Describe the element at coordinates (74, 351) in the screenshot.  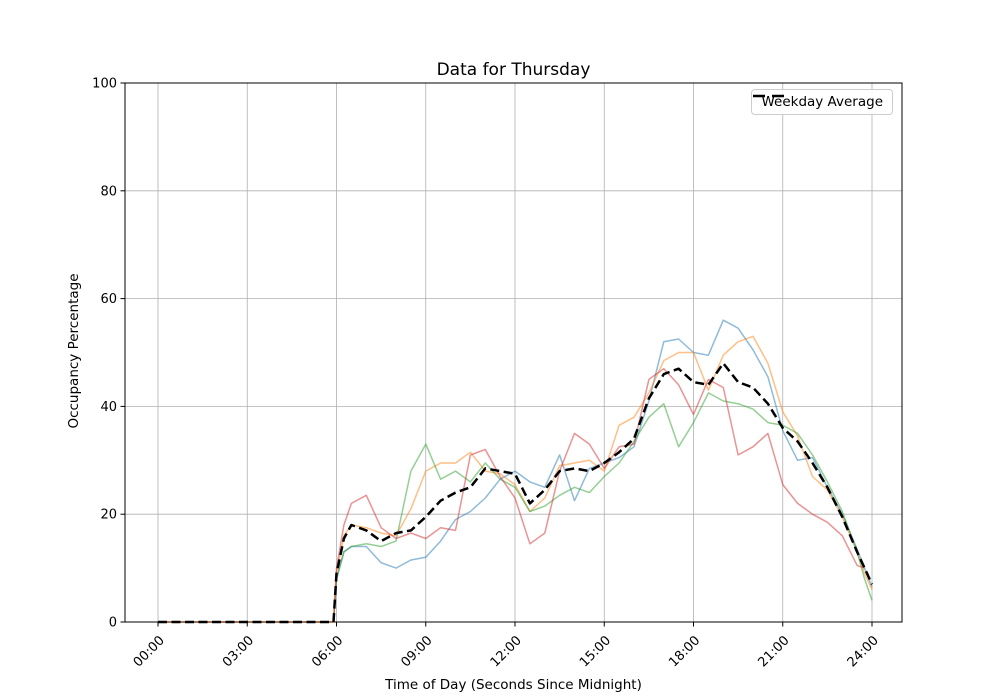
I see `y-axis-label: Occupancy Percentage` at that location.